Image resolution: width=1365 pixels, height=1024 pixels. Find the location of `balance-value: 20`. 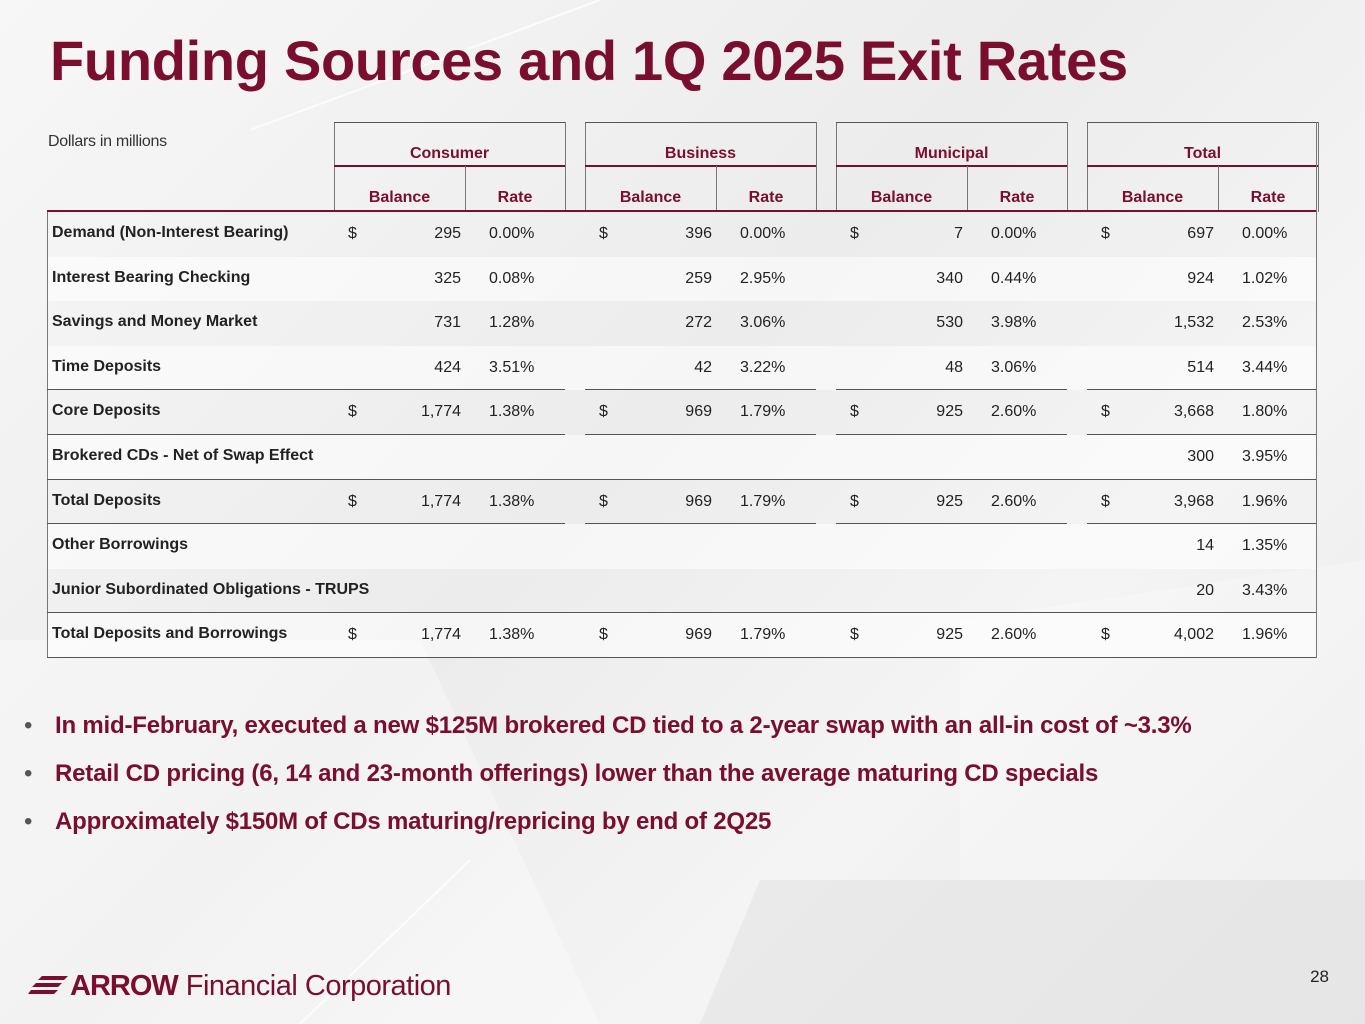

balance-value: 20 is located at coordinates (1205, 590).